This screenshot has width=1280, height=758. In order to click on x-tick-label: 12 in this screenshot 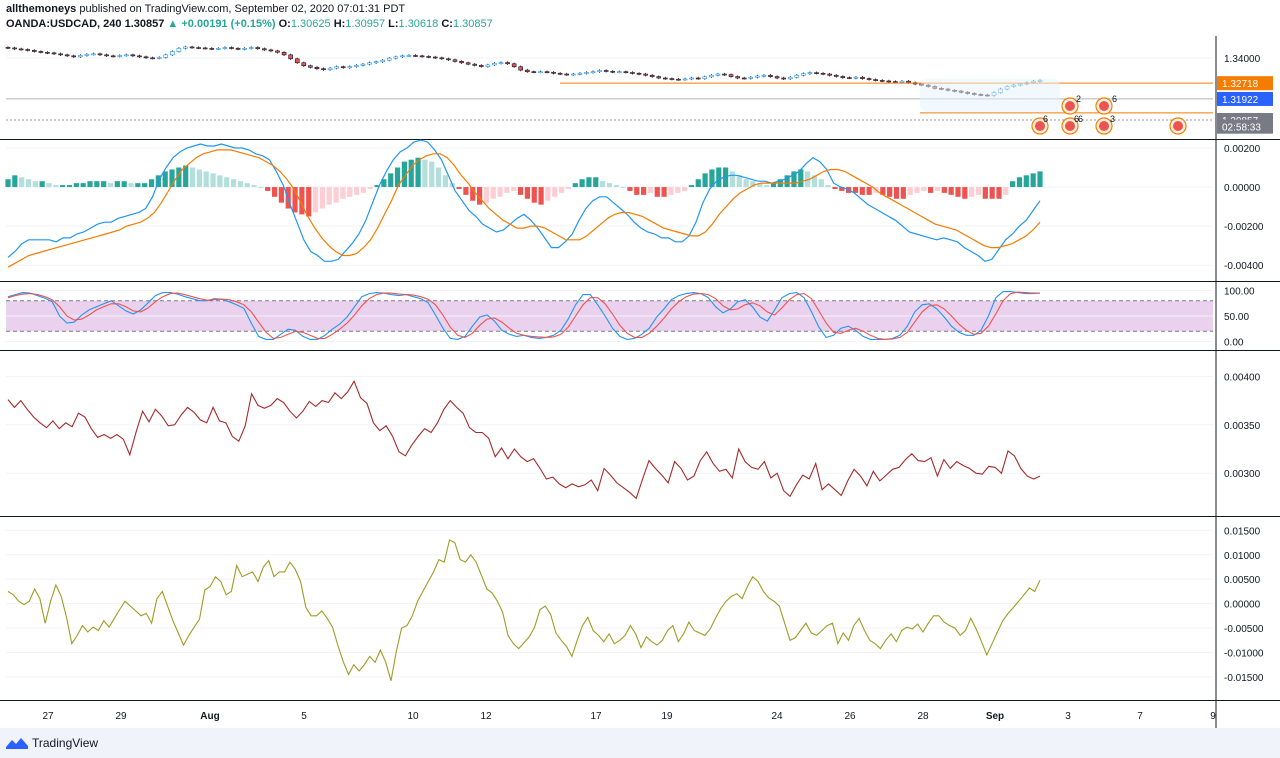, I will do `click(486, 716)`.